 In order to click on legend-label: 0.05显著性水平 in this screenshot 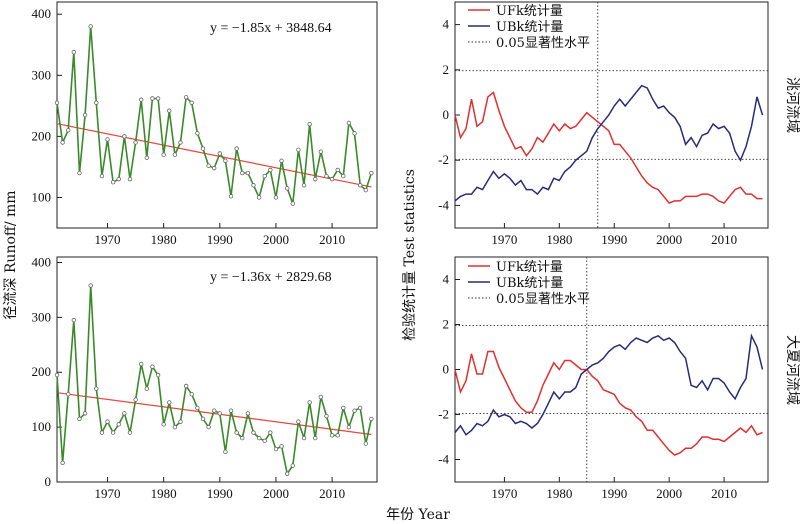, I will do `click(543, 299)`.